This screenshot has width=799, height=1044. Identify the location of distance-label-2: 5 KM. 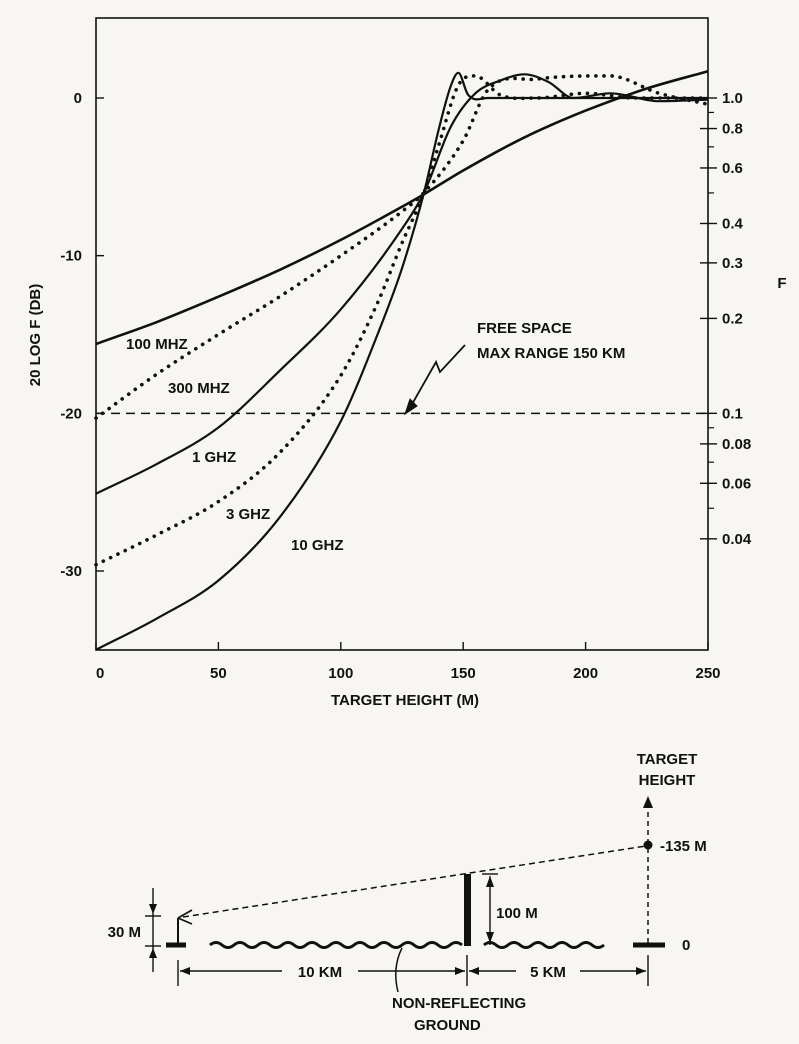
(548, 972).